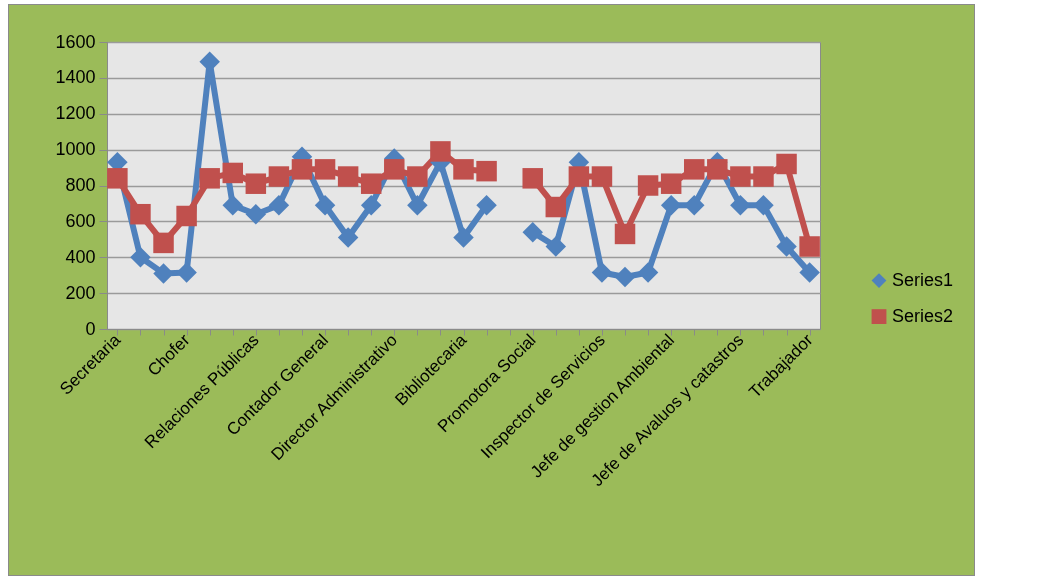  What do you see at coordinates (75, 77) in the screenshot?
I see `y-tick-label: 1400` at bounding box center [75, 77].